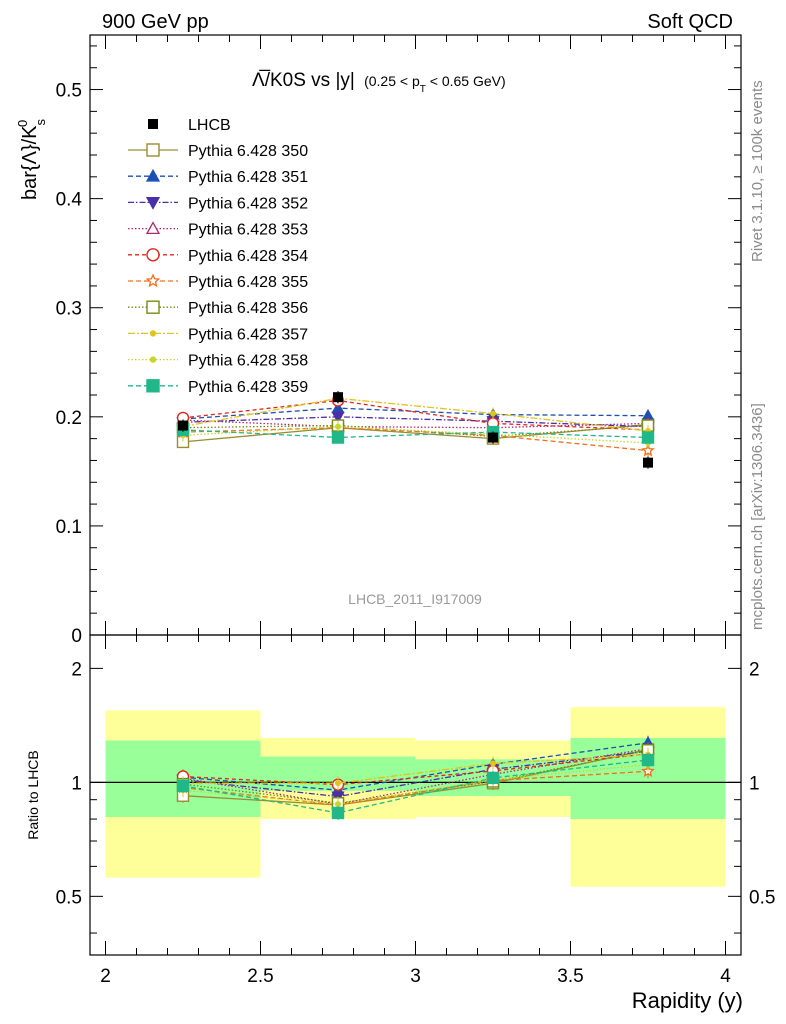 This screenshot has width=786, height=1024. Describe the element at coordinates (392, 81) in the screenshot. I see `plot-title-cut-open: (0.25 < p` at that location.